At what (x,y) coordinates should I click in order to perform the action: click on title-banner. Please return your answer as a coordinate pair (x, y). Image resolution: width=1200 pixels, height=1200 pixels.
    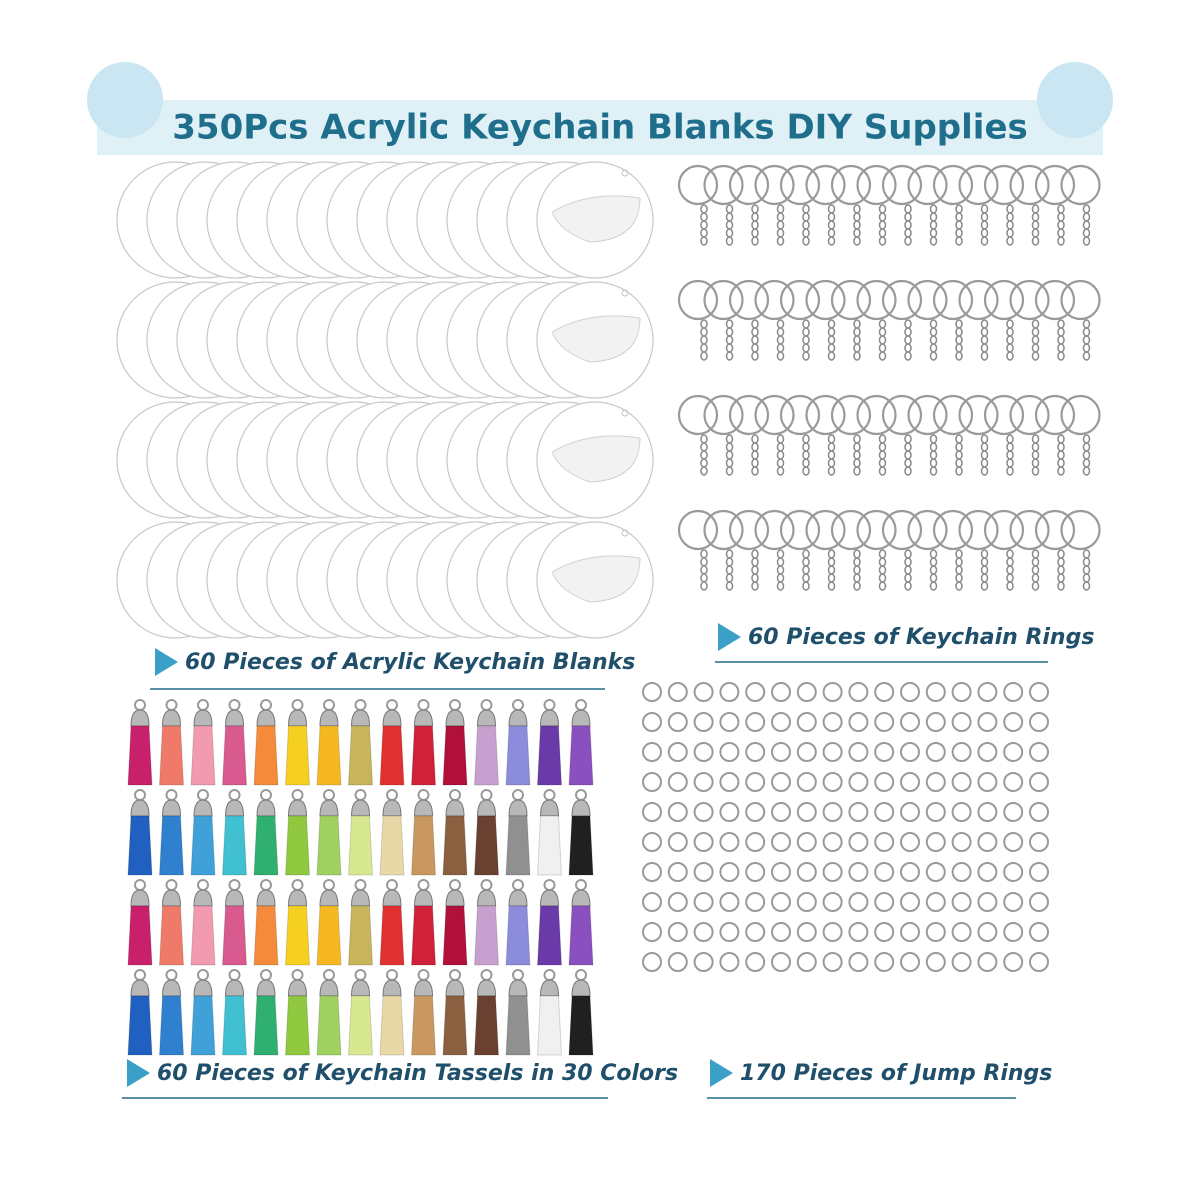
    Looking at the image, I should click on (600, 127).